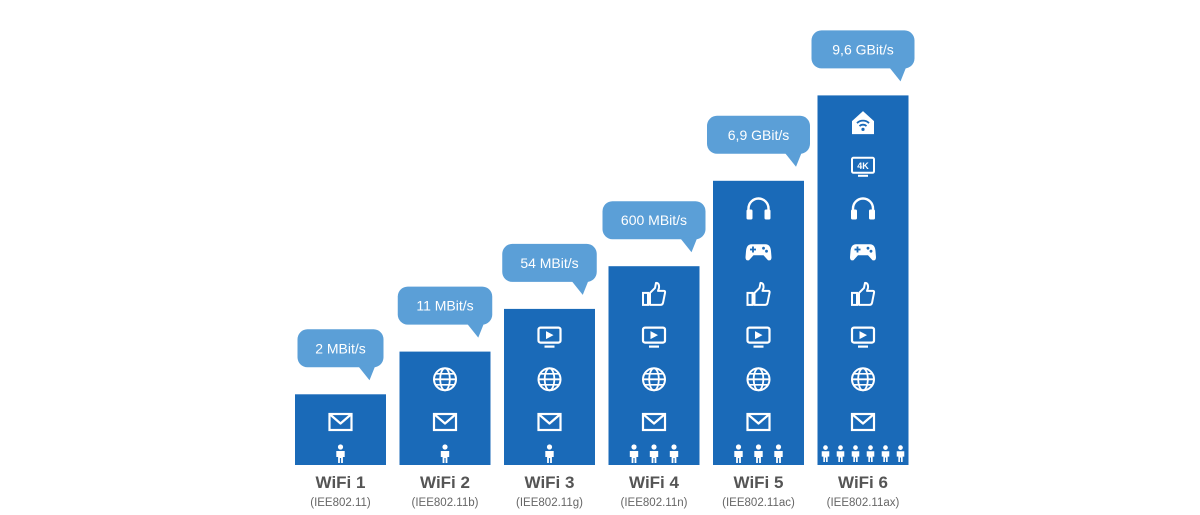 The width and height of the screenshot is (1200, 515). I want to click on generation-label: WiFi 6, so click(863, 482).